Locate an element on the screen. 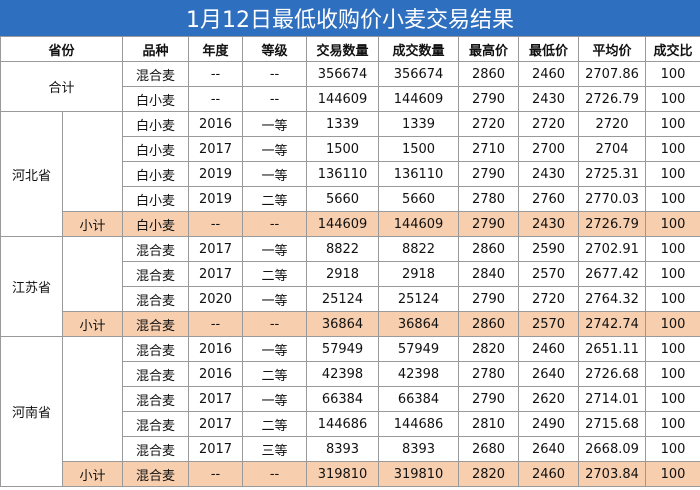 The image size is (700, 490). cell-max-price: 2840 is located at coordinates (489, 274).